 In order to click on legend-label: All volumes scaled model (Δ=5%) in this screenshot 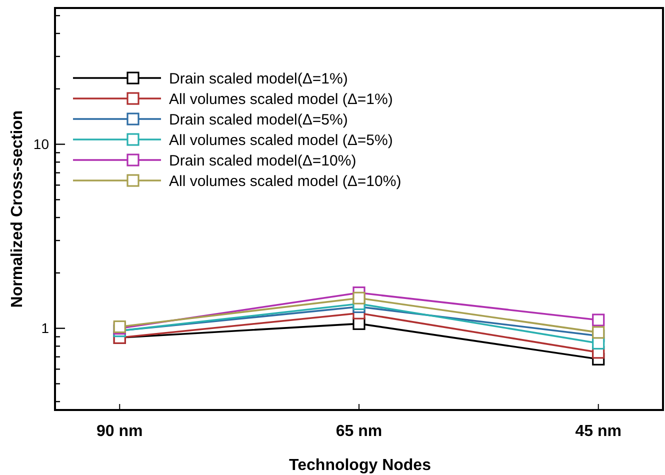, I will do `click(281, 140)`.